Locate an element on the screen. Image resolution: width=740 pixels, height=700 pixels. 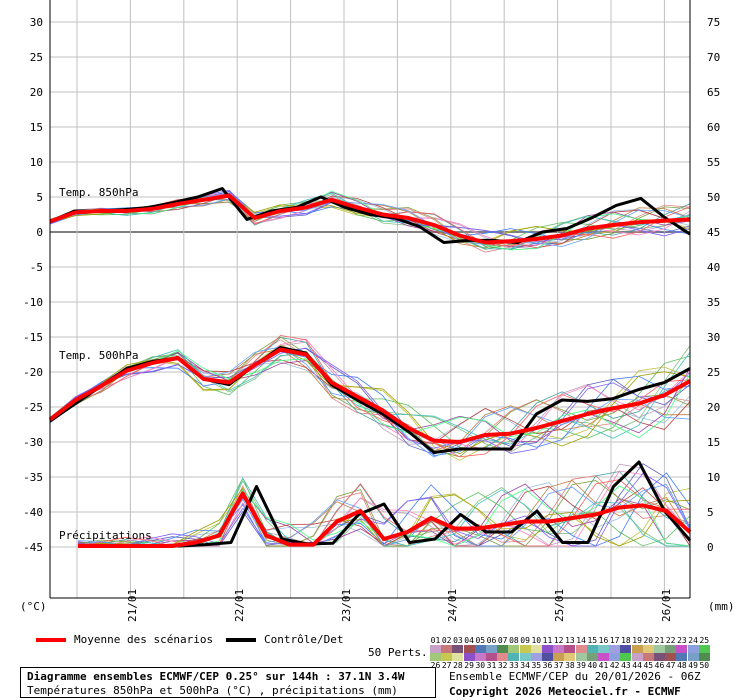
pert-number: 43 is located at coordinates (626, 665).